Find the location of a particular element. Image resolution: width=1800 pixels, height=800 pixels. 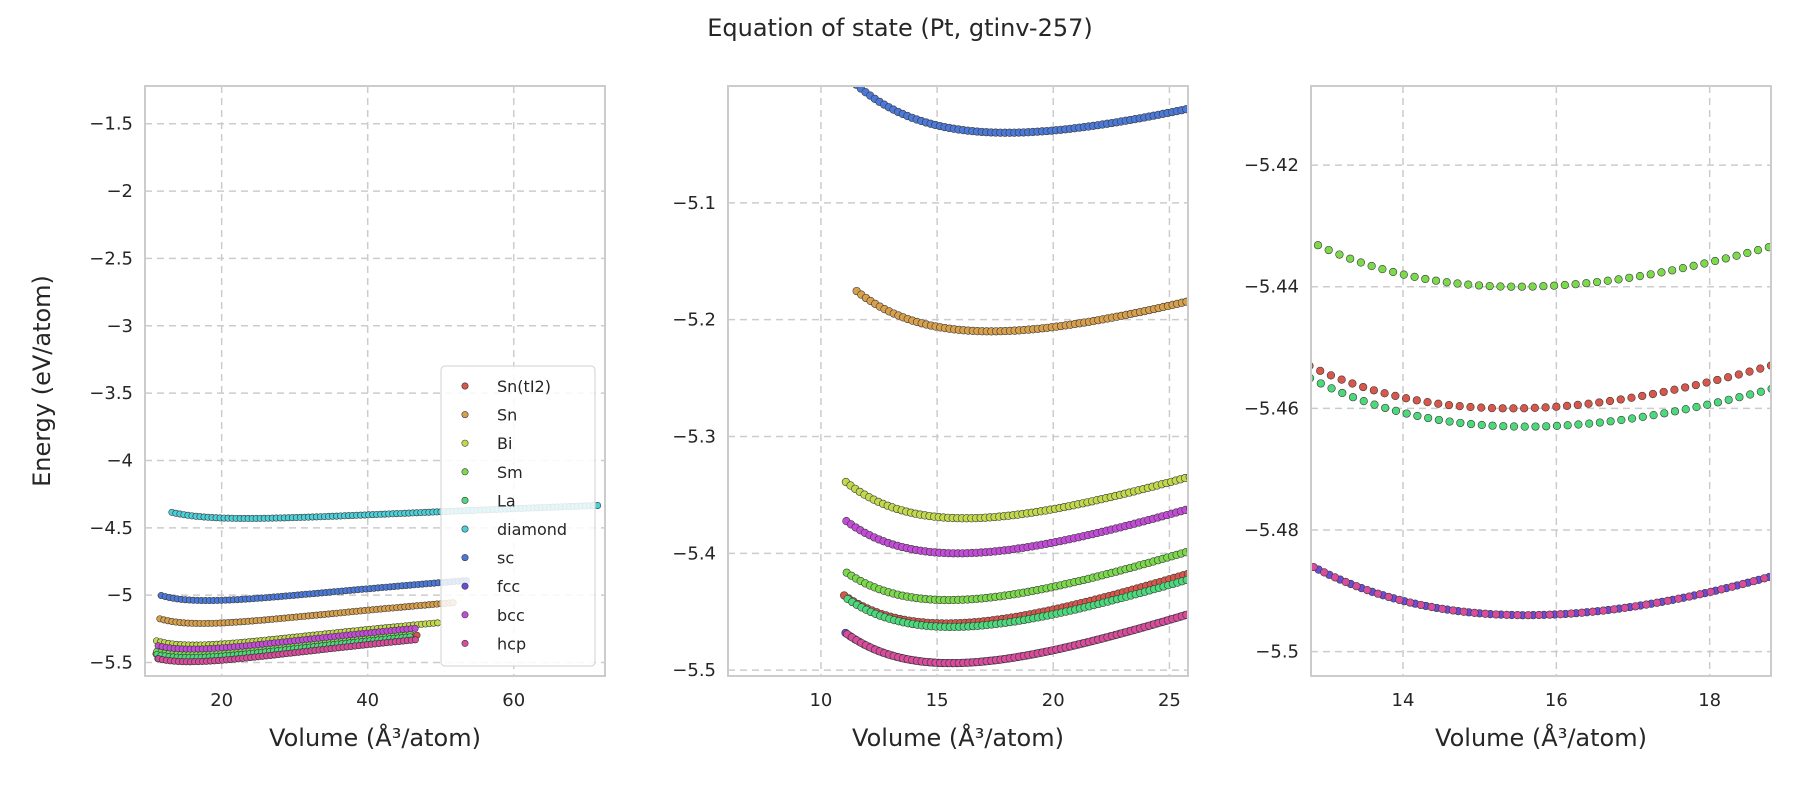

x-tick-label: 40 is located at coordinates (367, 700).